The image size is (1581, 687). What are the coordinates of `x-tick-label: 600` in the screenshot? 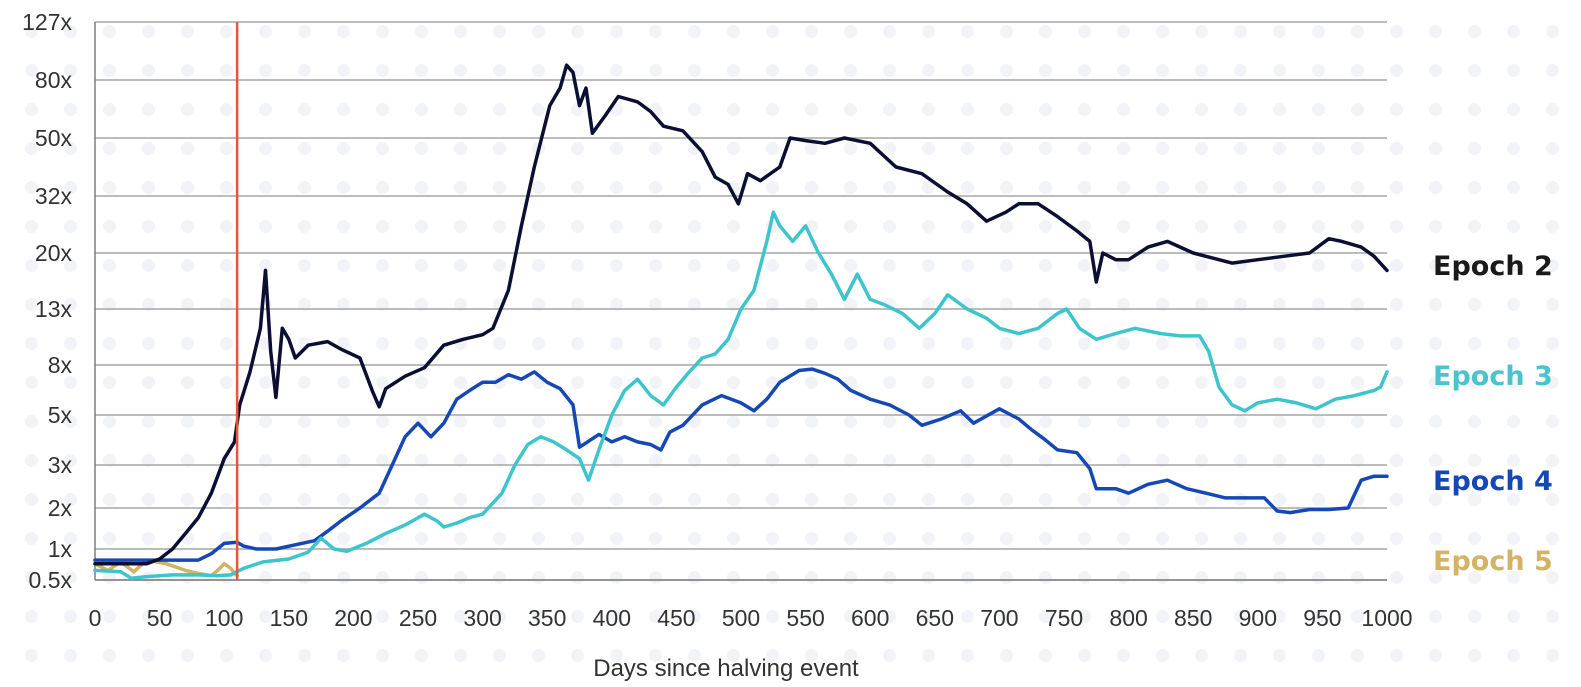 It's located at (870, 618).